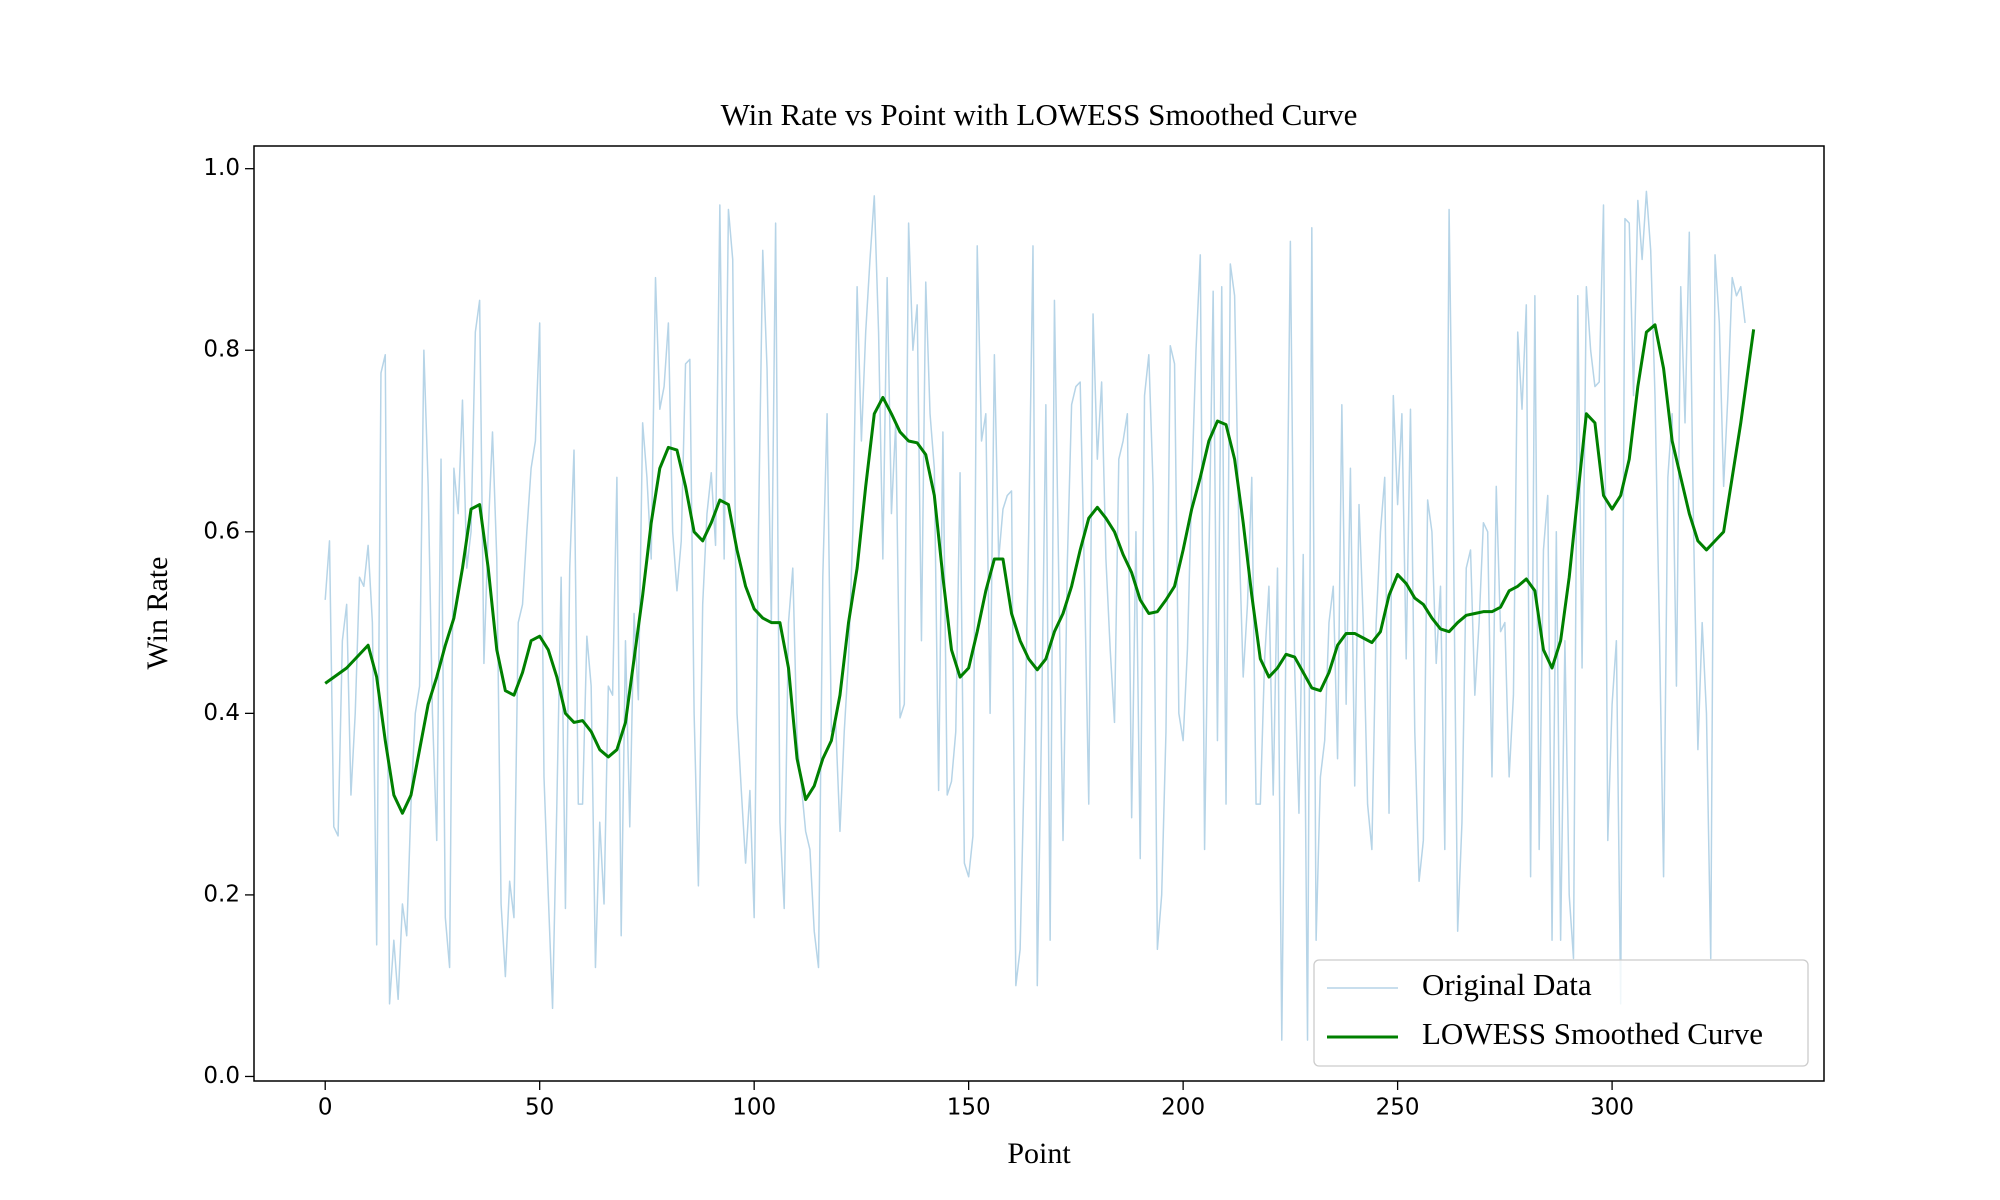  Describe the element at coordinates (221, 350) in the screenshot. I see `y-tick-label: 0.8` at that location.